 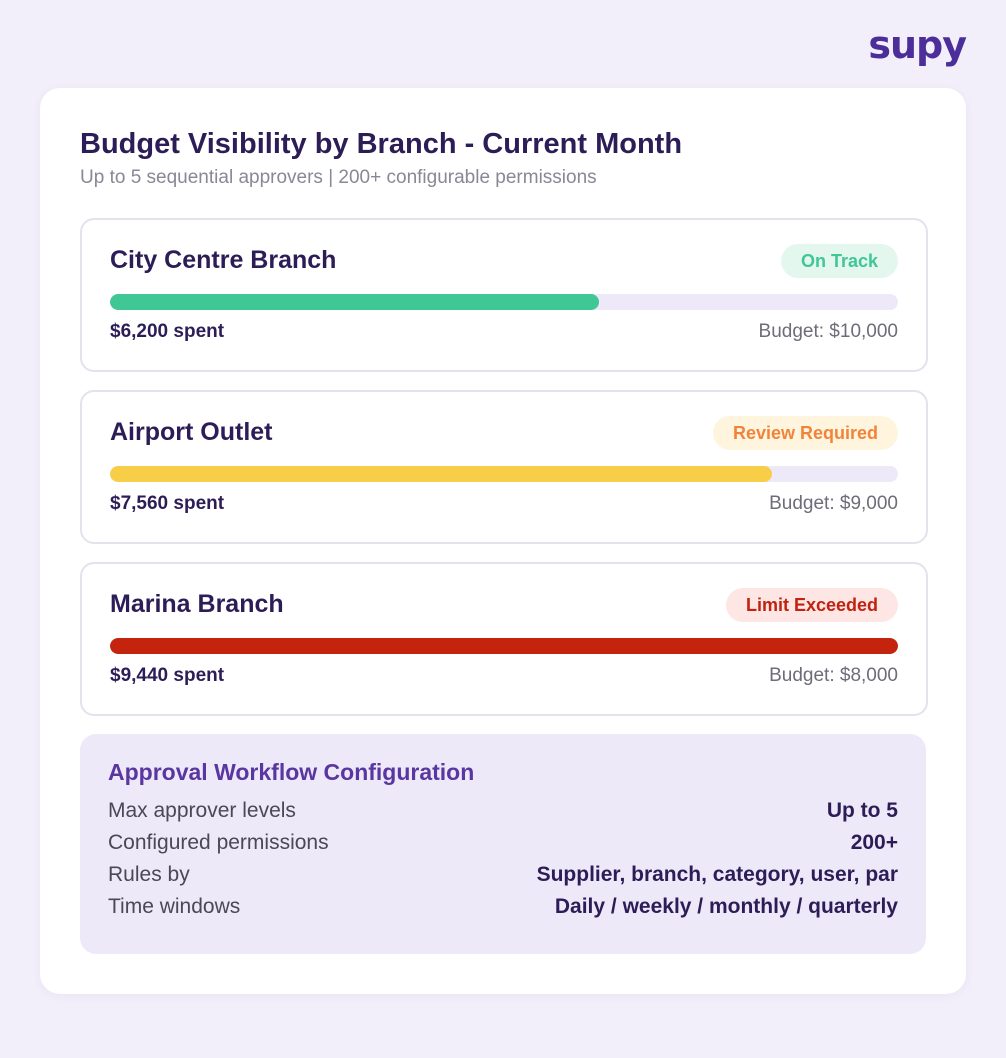 What do you see at coordinates (167, 503) in the screenshot?
I see `spent-amount: $7,560 spent` at bounding box center [167, 503].